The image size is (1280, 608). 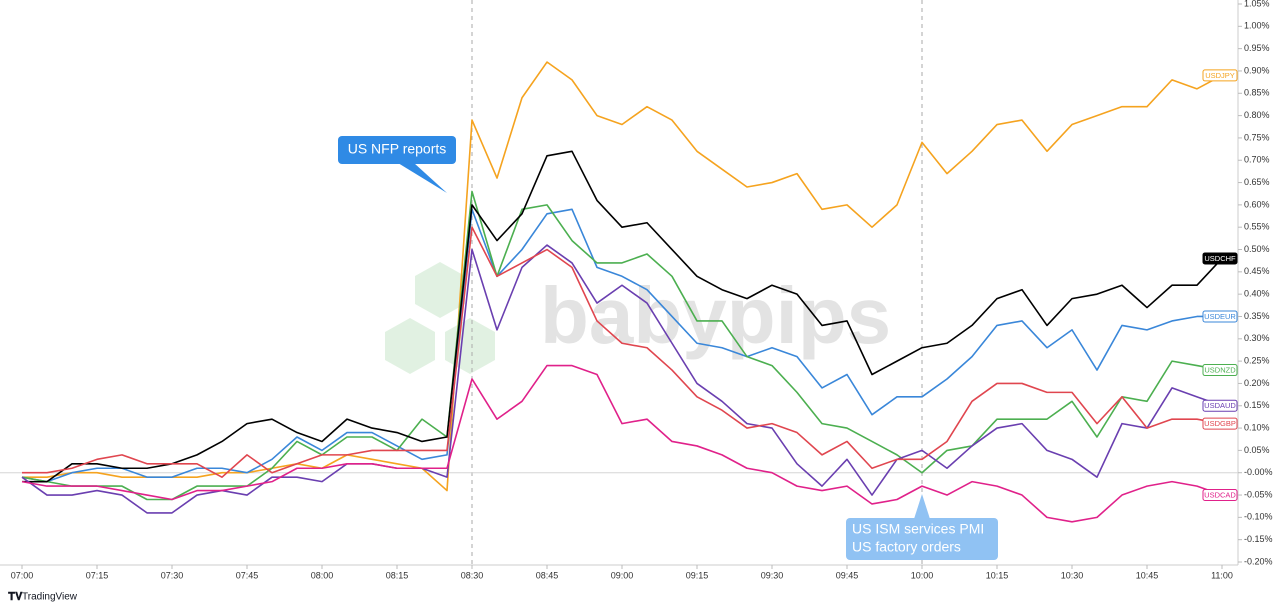 What do you see at coordinates (906, 547) in the screenshot?
I see `annotation: US factory orders` at bounding box center [906, 547].